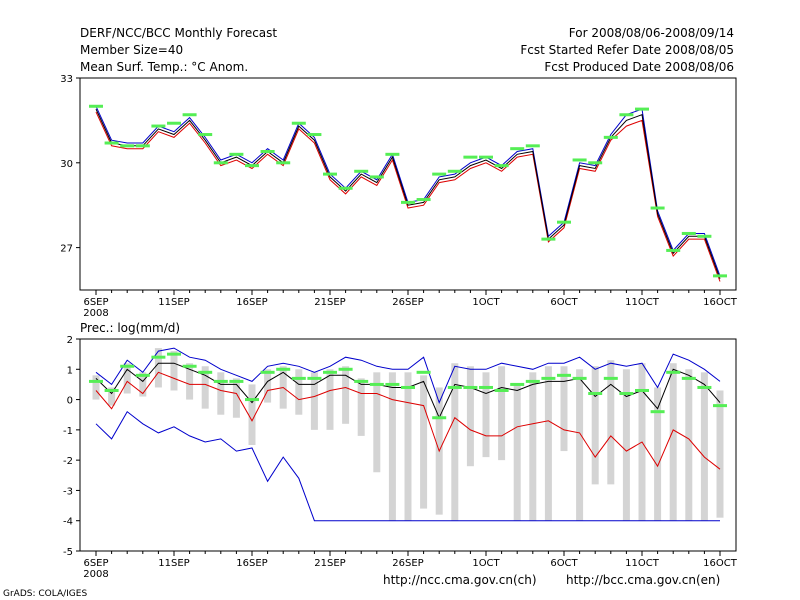 The height and width of the screenshot is (600, 800). I want to click on url-english: http://bcc.cma.gov.cn(en), so click(643, 580).